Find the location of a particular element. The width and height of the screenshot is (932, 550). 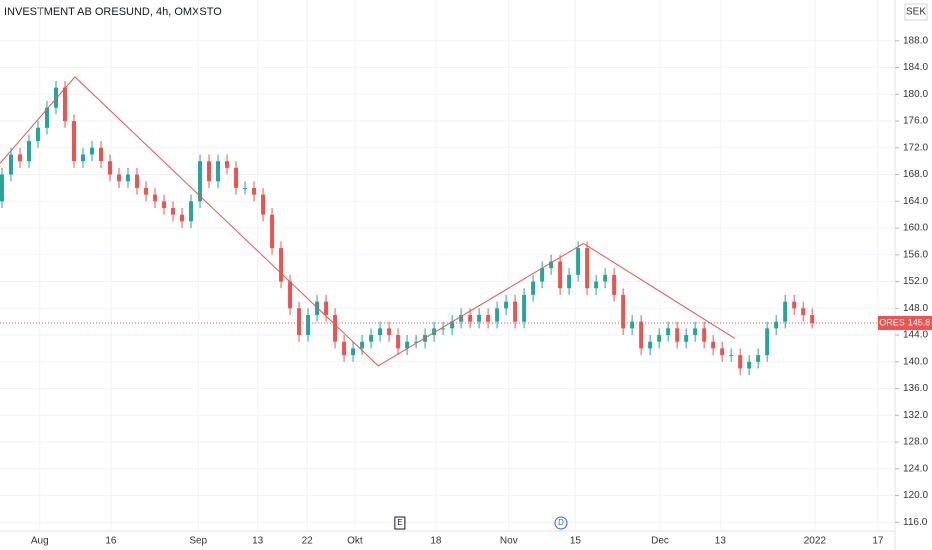

y-tick-label: 184.0 is located at coordinates (915, 67).